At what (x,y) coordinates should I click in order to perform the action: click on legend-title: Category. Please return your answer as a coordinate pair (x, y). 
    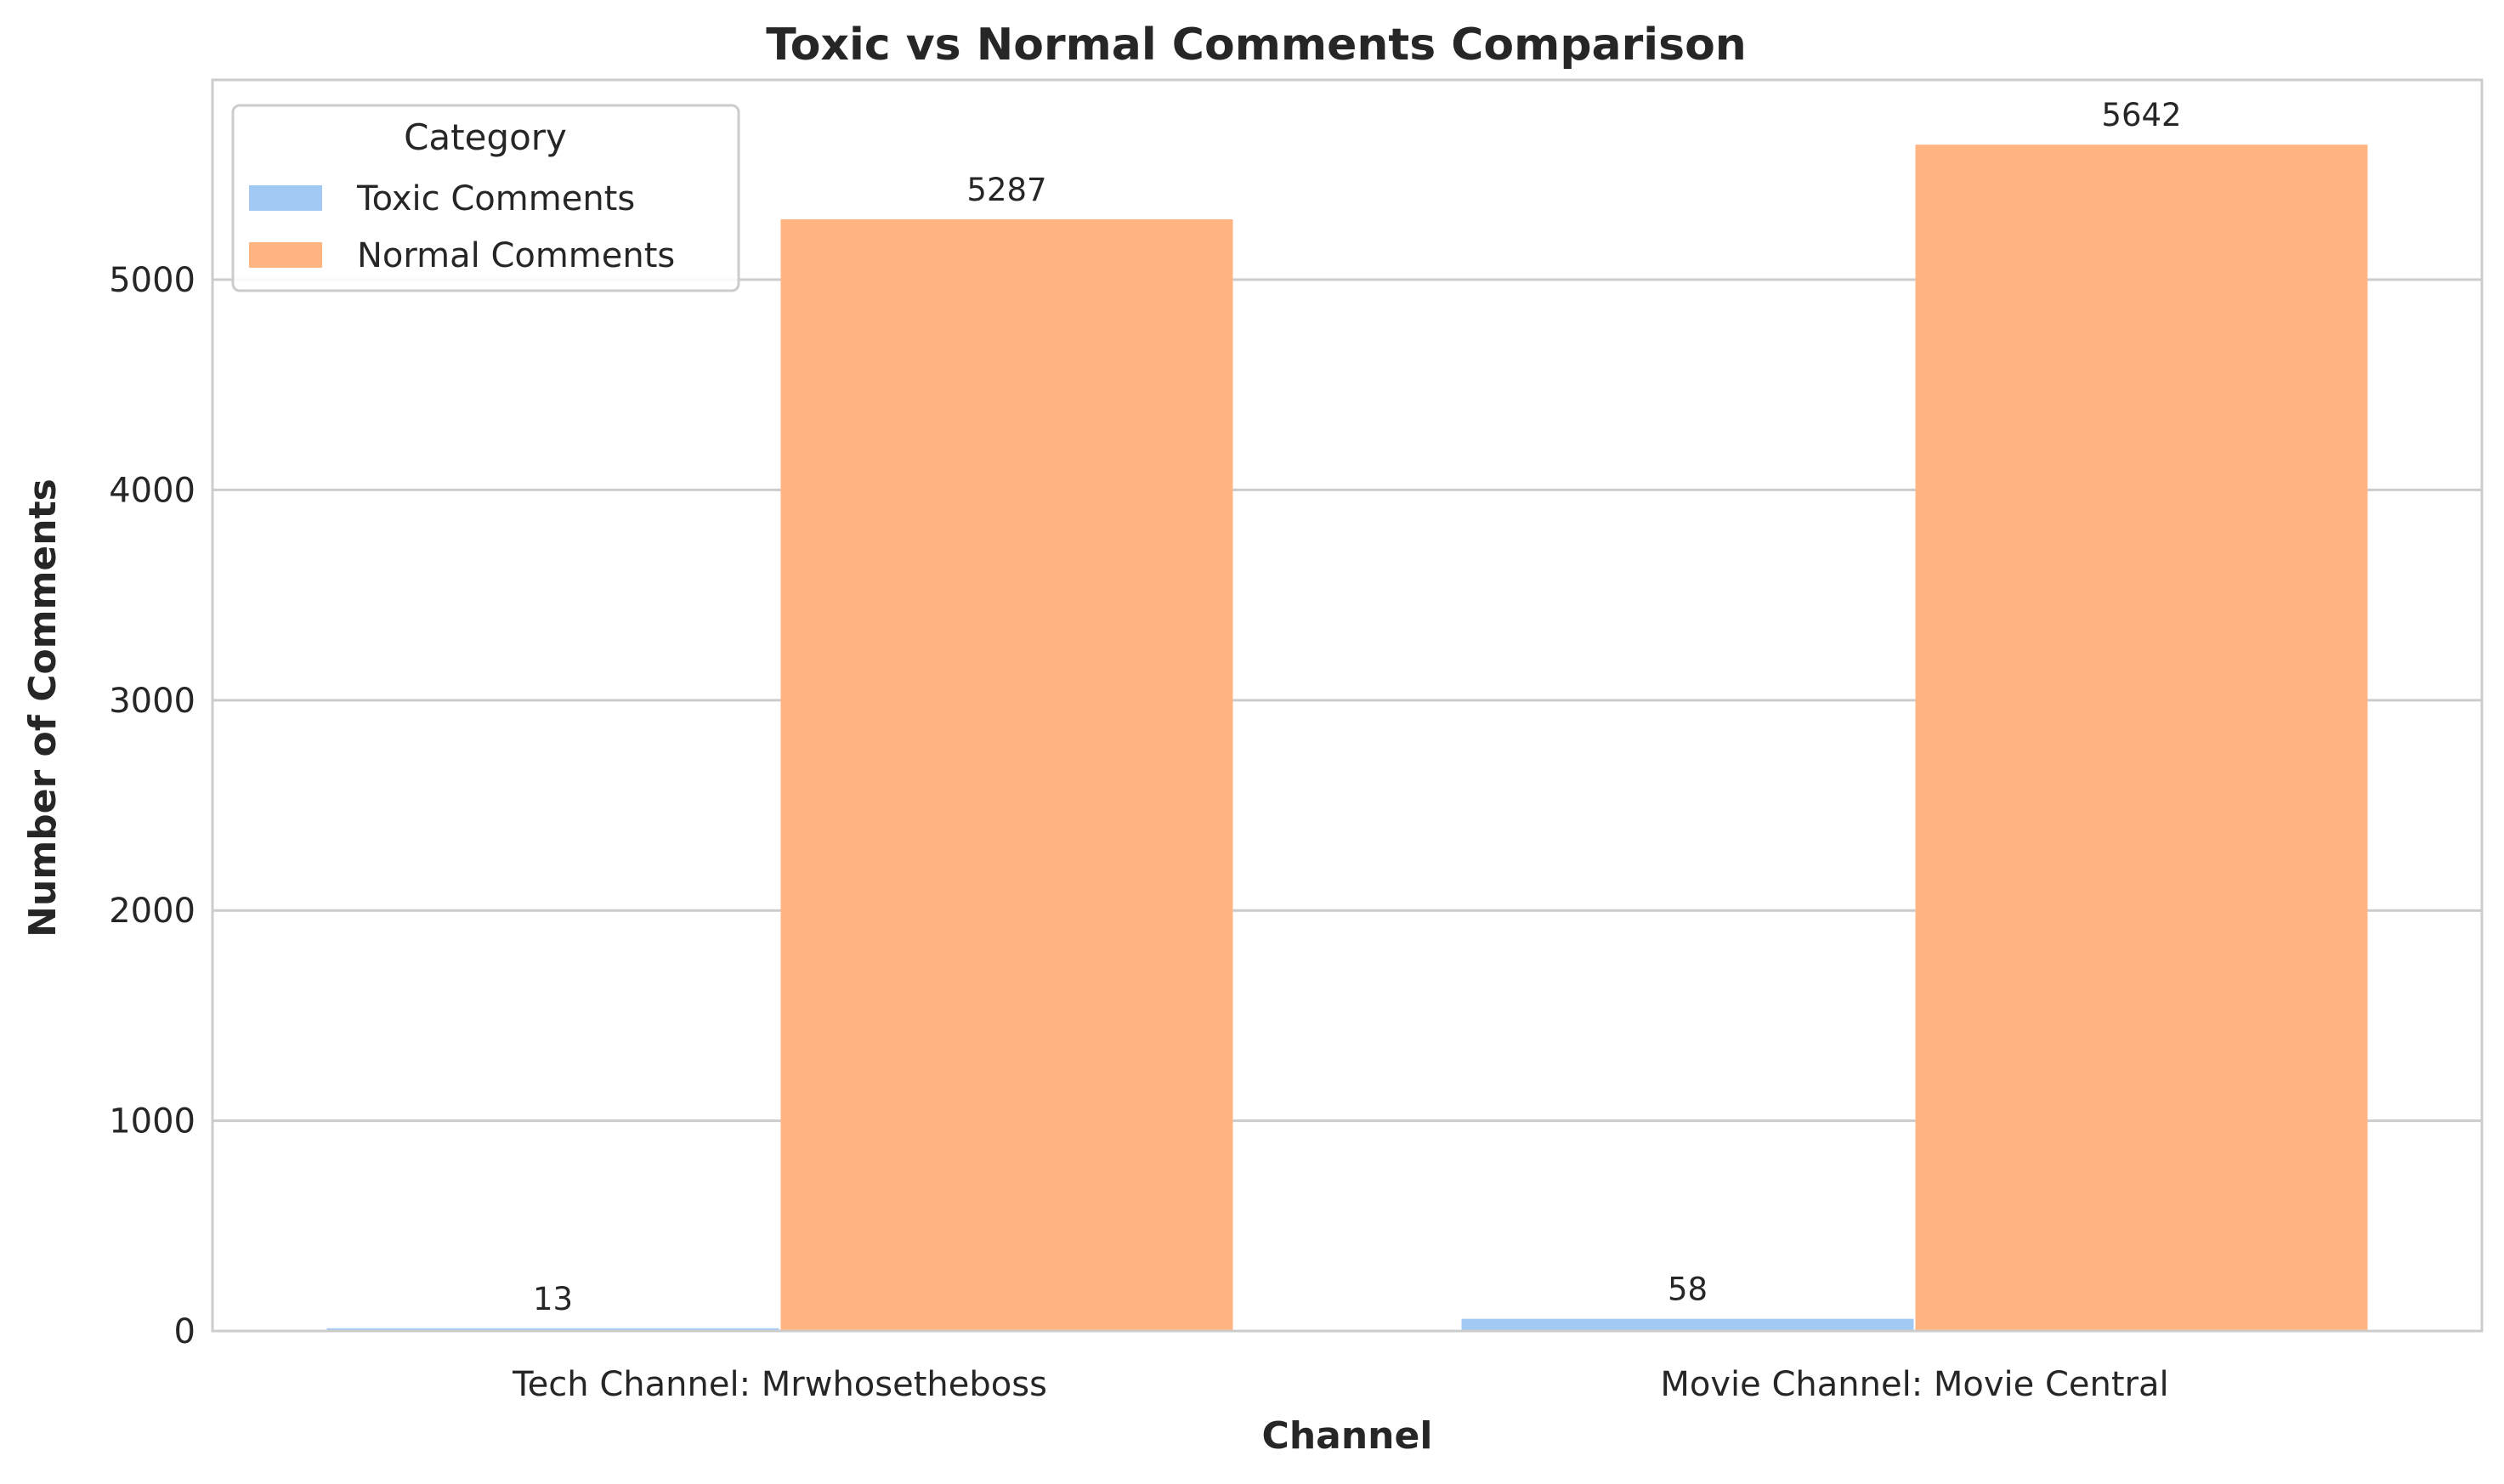
    Looking at the image, I should click on (485, 137).